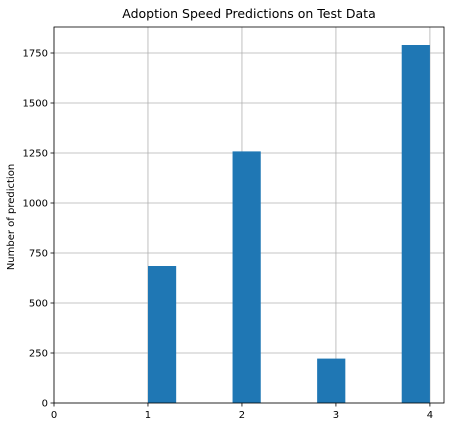 Image resolution: width=454 pixels, height=427 pixels. Describe the element at coordinates (38, 354) in the screenshot. I see `y-tick-label: 250` at that location.